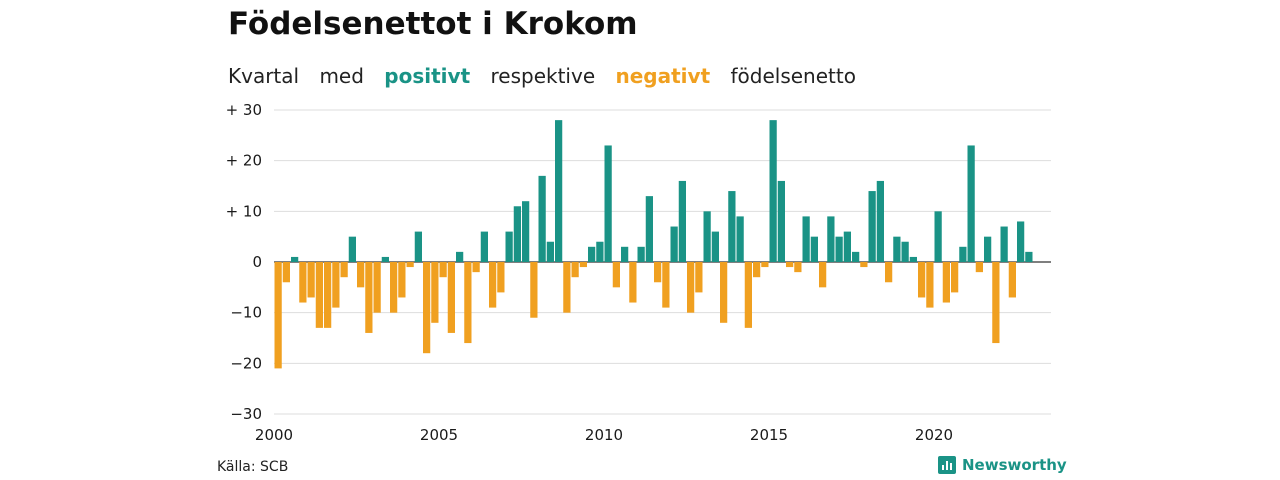  What do you see at coordinates (604, 435) in the screenshot?
I see `x-tick-label: 2010` at bounding box center [604, 435].